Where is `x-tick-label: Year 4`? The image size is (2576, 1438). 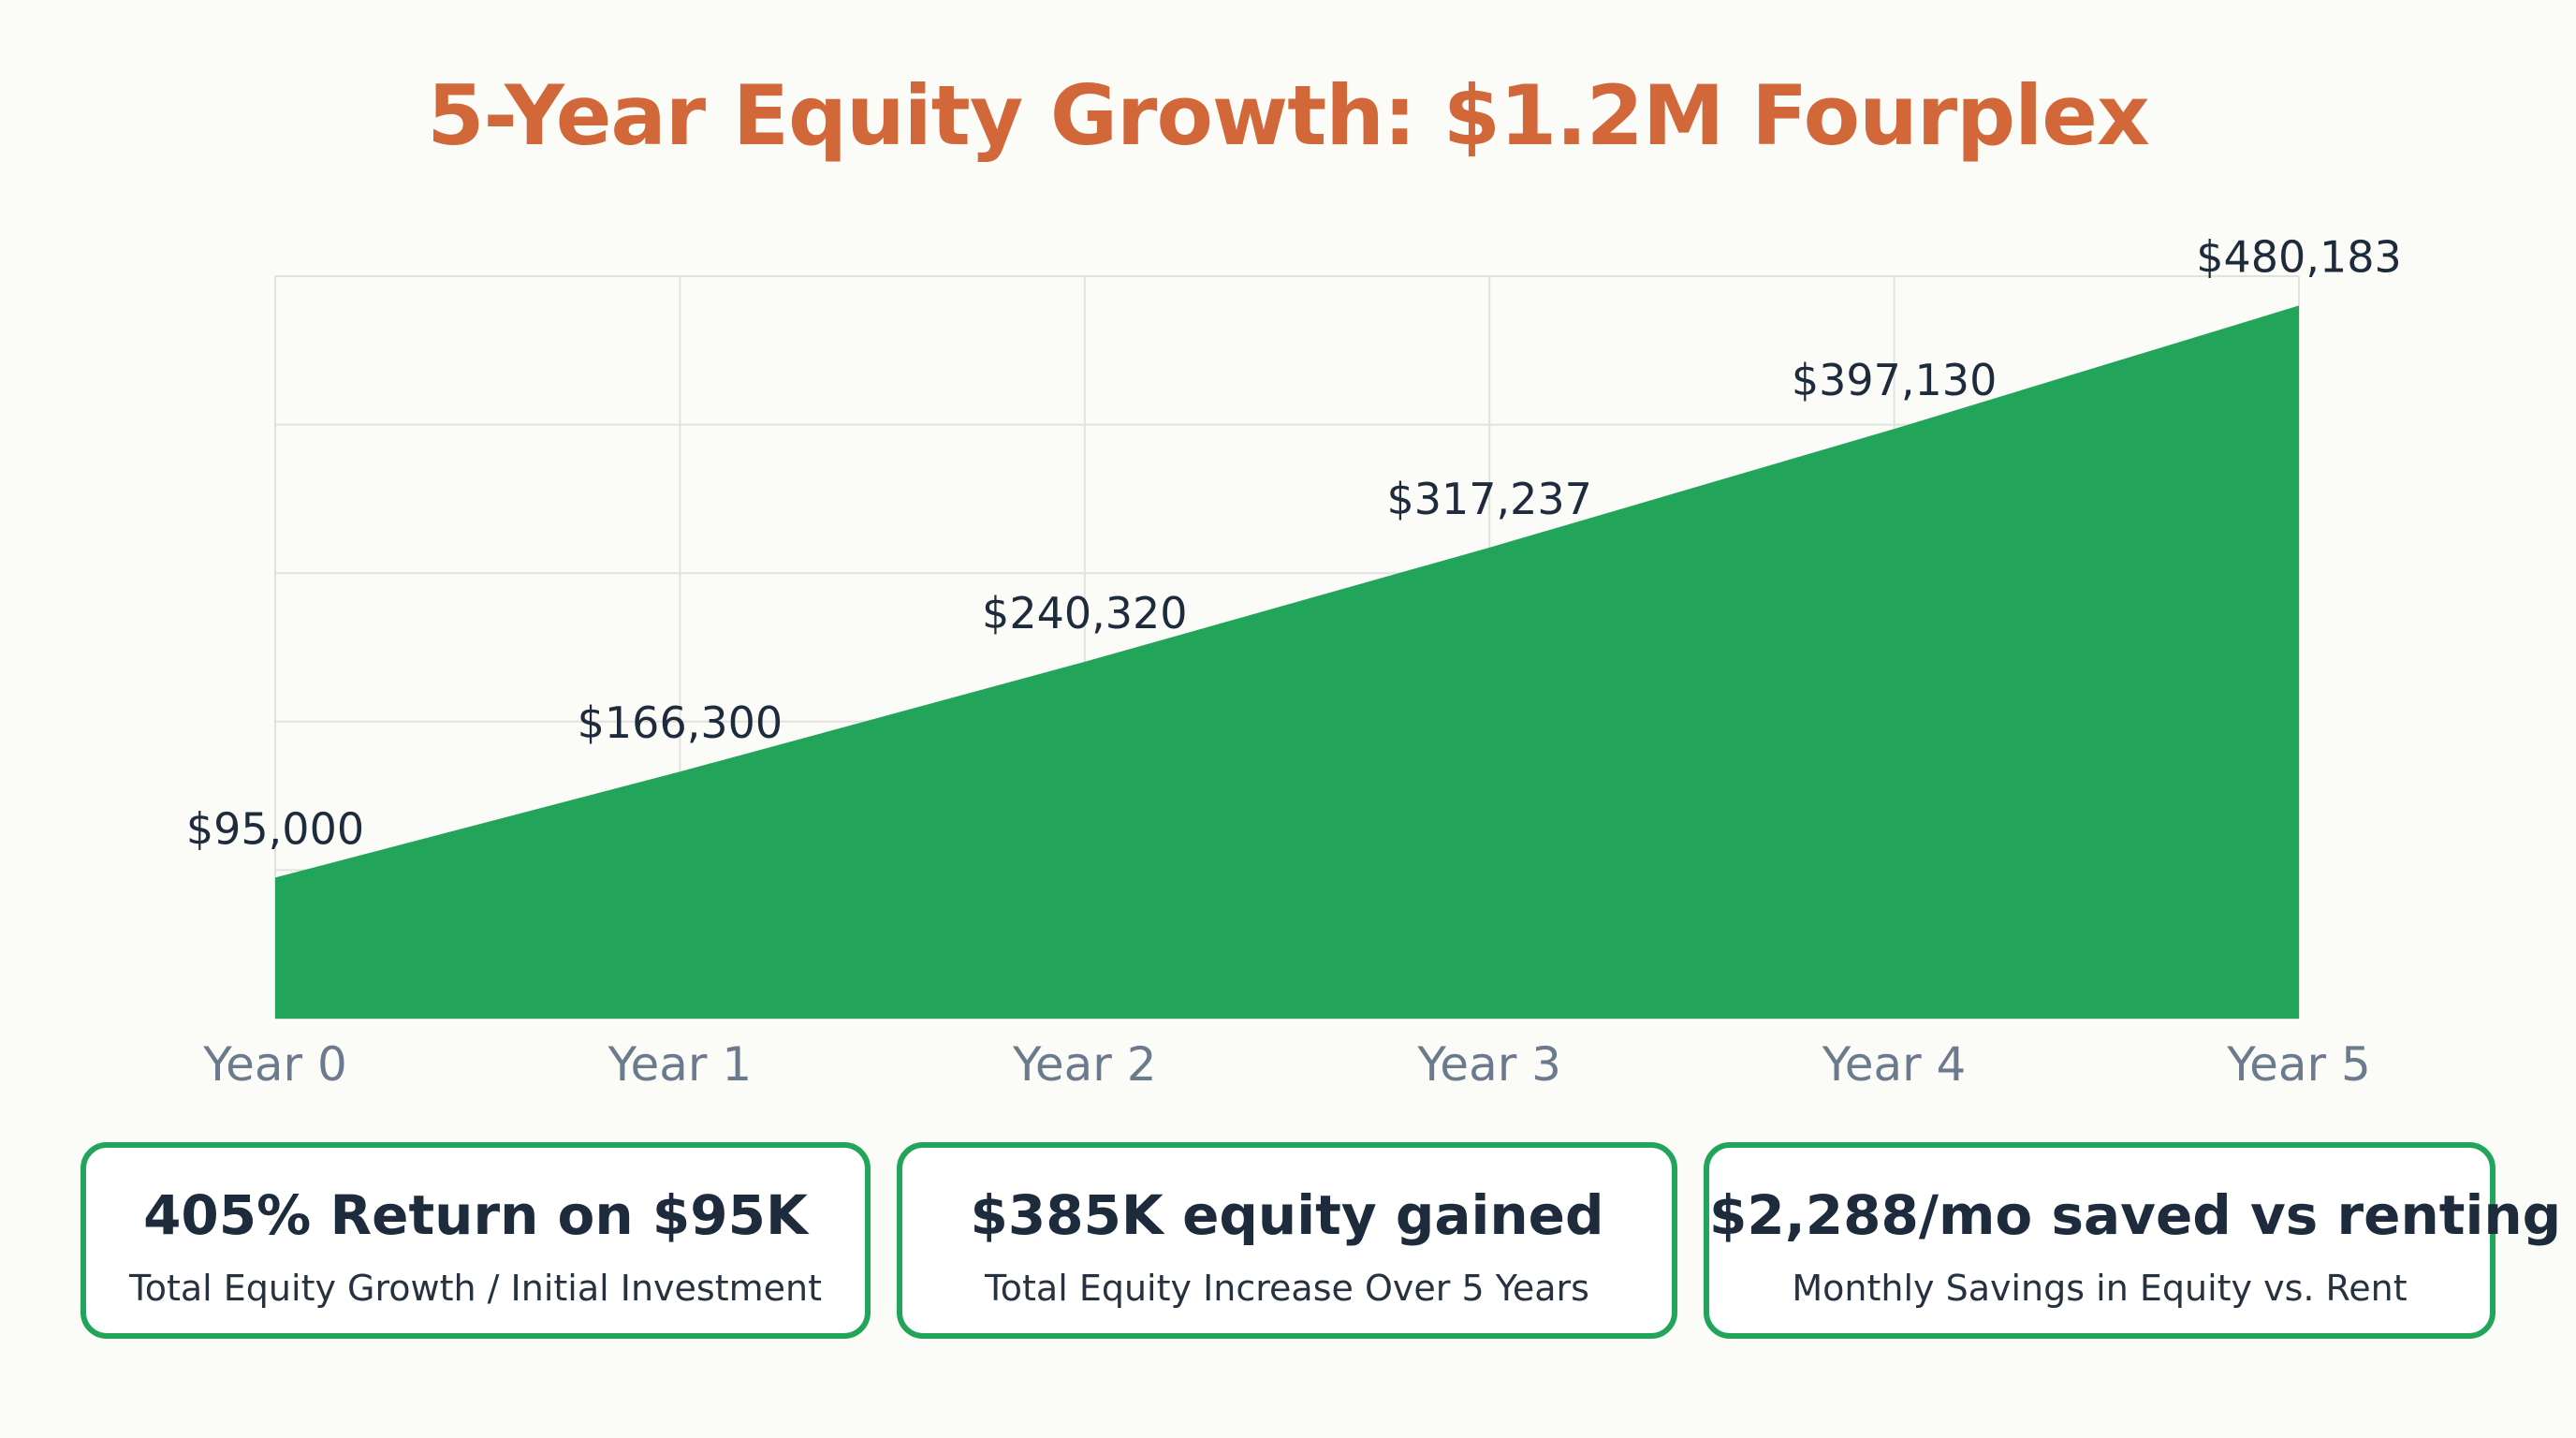
x-tick-label: Year 4 is located at coordinates (1894, 1064).